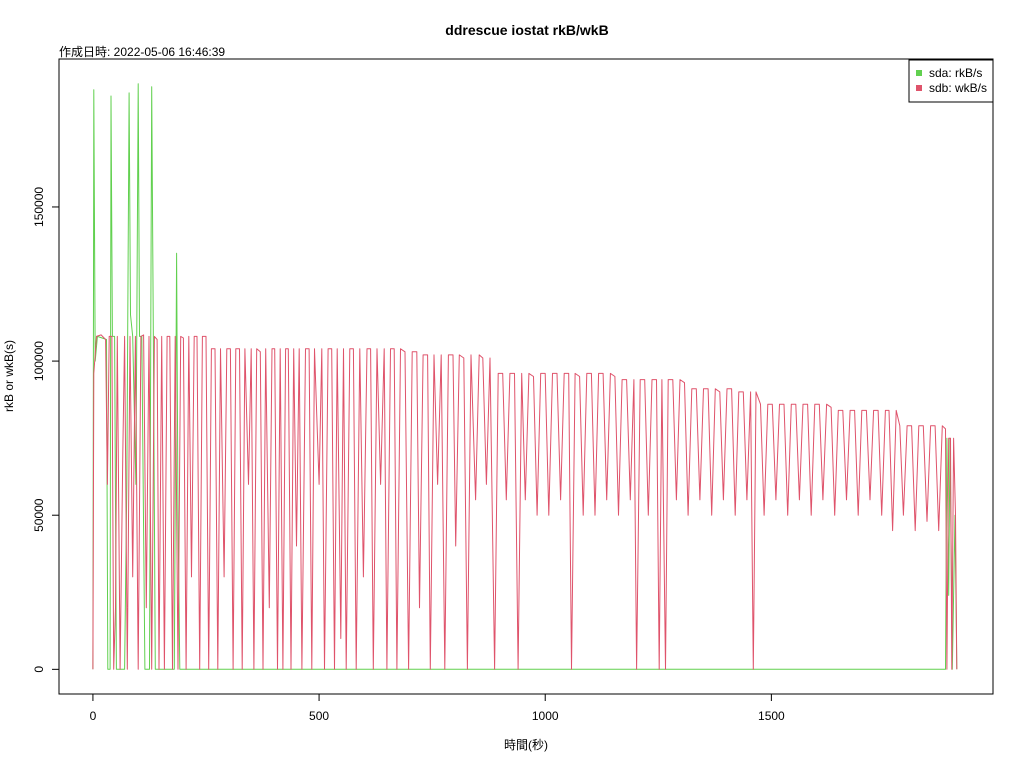 This screenshot has height=768, width=1024. Describe the element at coordinates (46, 430) in the screenshot. I see `y-axis: 0 50000 100000 150000` at that location.